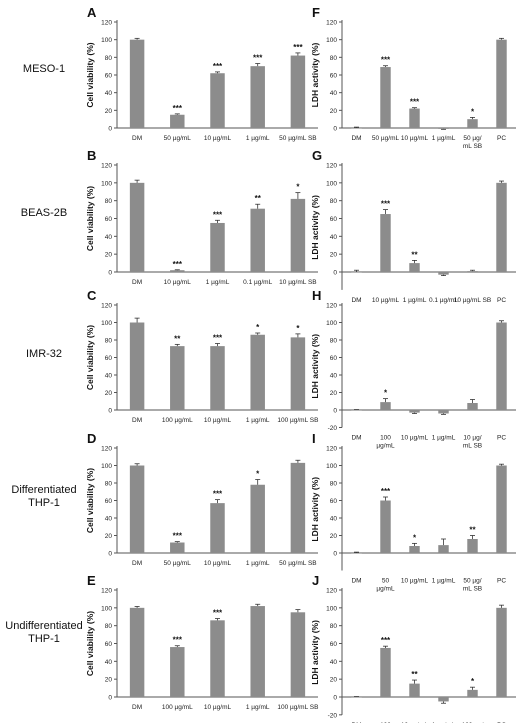  I want to click on panel-letter: B, so click(91, 155).